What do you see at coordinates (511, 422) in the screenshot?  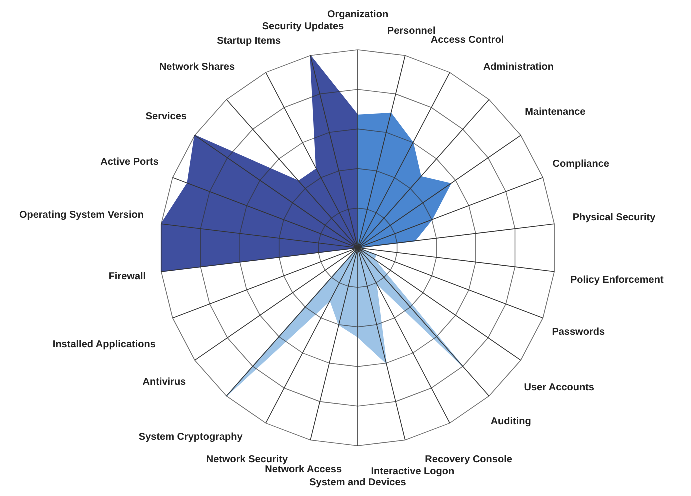 I see `spoke-label: Auditing` at bounding box center [511, 422].